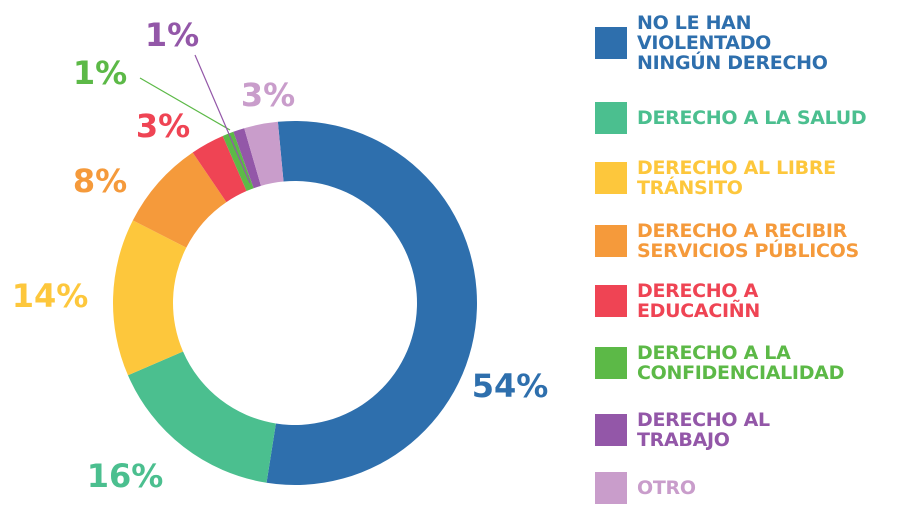 The height and width of the screenshot is (506, 910). What do you see at coordinates (50, 296) in the screenshot?
I see `data-label: 14%` at bounding box center [50, 296].